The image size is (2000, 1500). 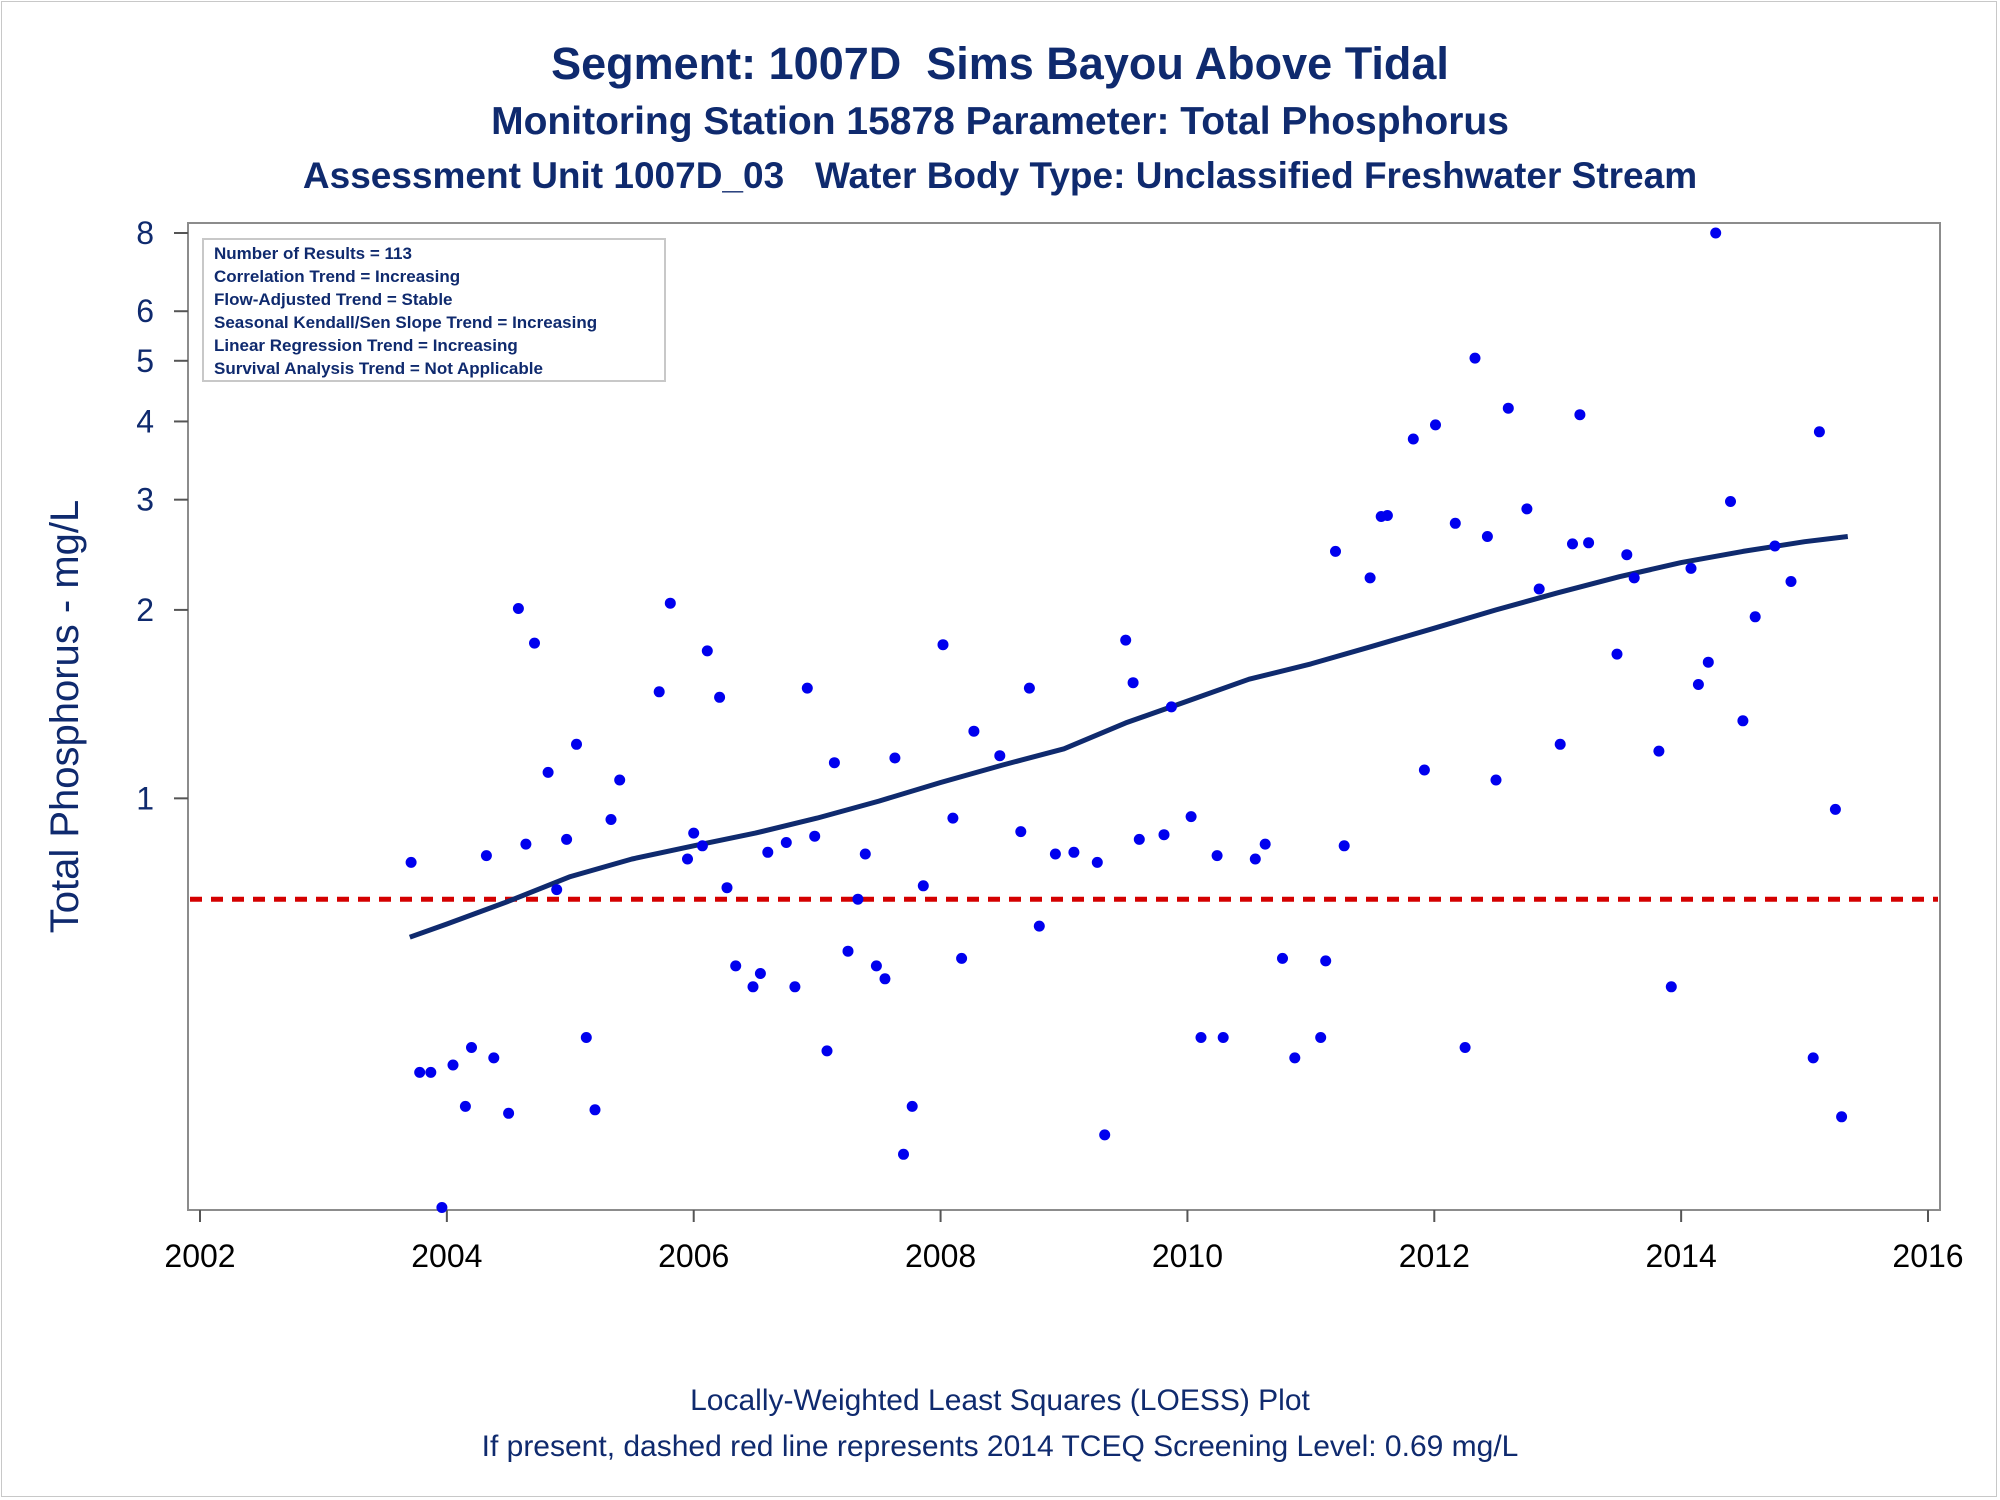 What do you see at coordinates (65, 717) in the screenshot?
I see `y-axis-label: Total Phosphorus - mg/L` at bounding box center [65, 717].